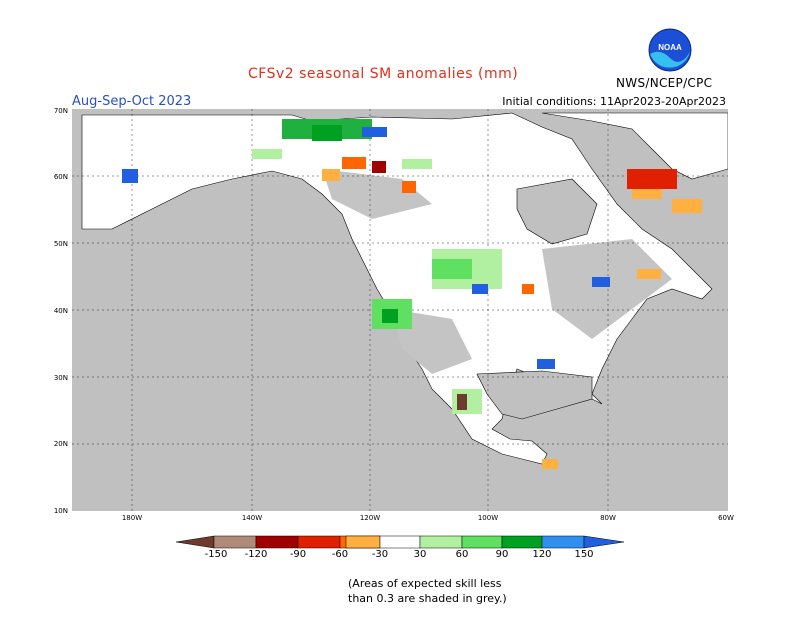 The width and height of the screenshot is (800, 618). I want to click on lon-label-140w: 140W, so click(252, 518).